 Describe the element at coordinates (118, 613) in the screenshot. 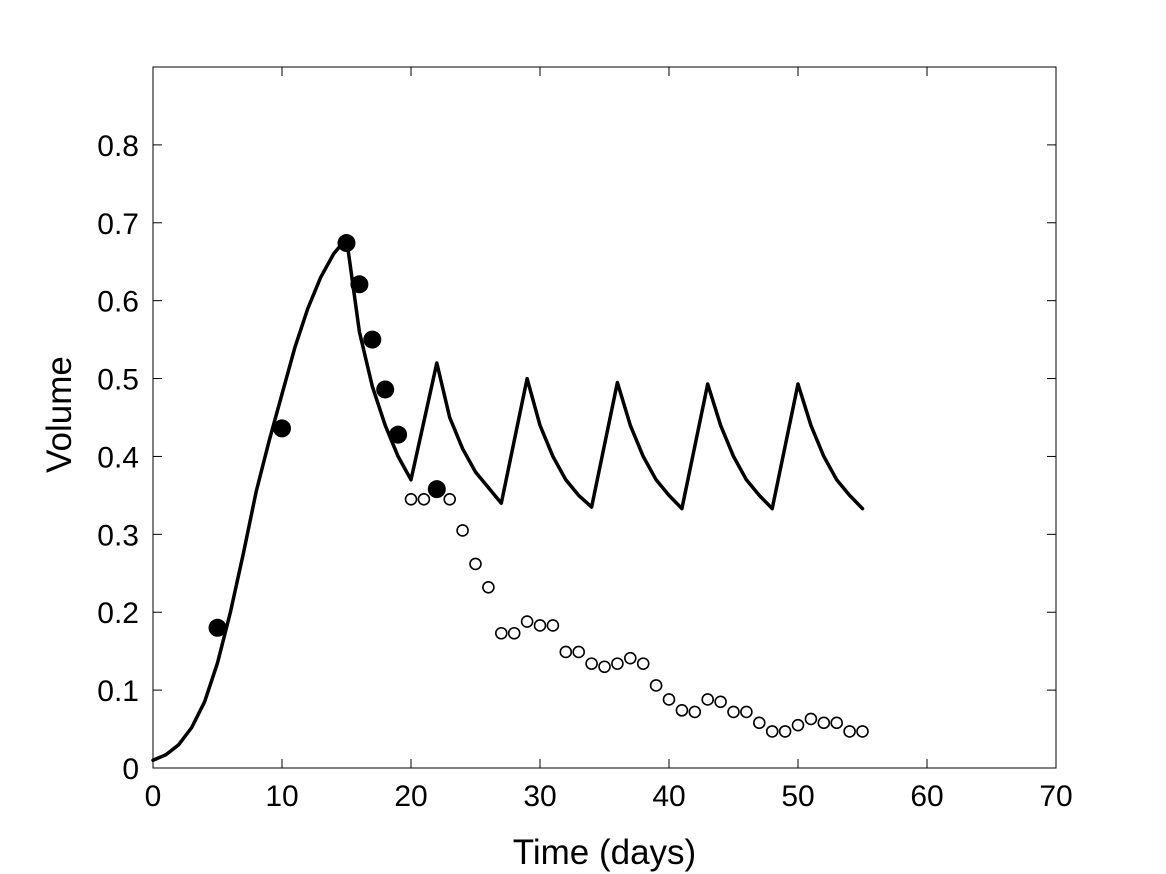

I see `y-tick-label: 0.2` at that location.